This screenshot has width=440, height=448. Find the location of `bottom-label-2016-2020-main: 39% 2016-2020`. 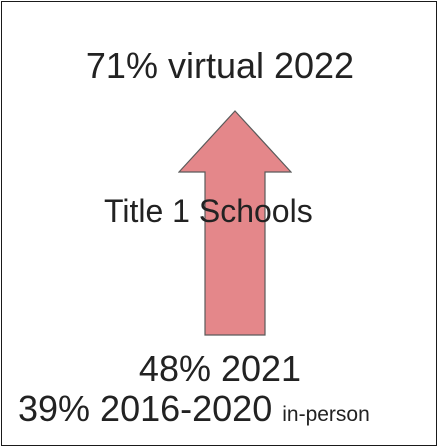

bottom-label-2016-2020-main: 39% 2016-2020 is located at coordinates (145, 408).